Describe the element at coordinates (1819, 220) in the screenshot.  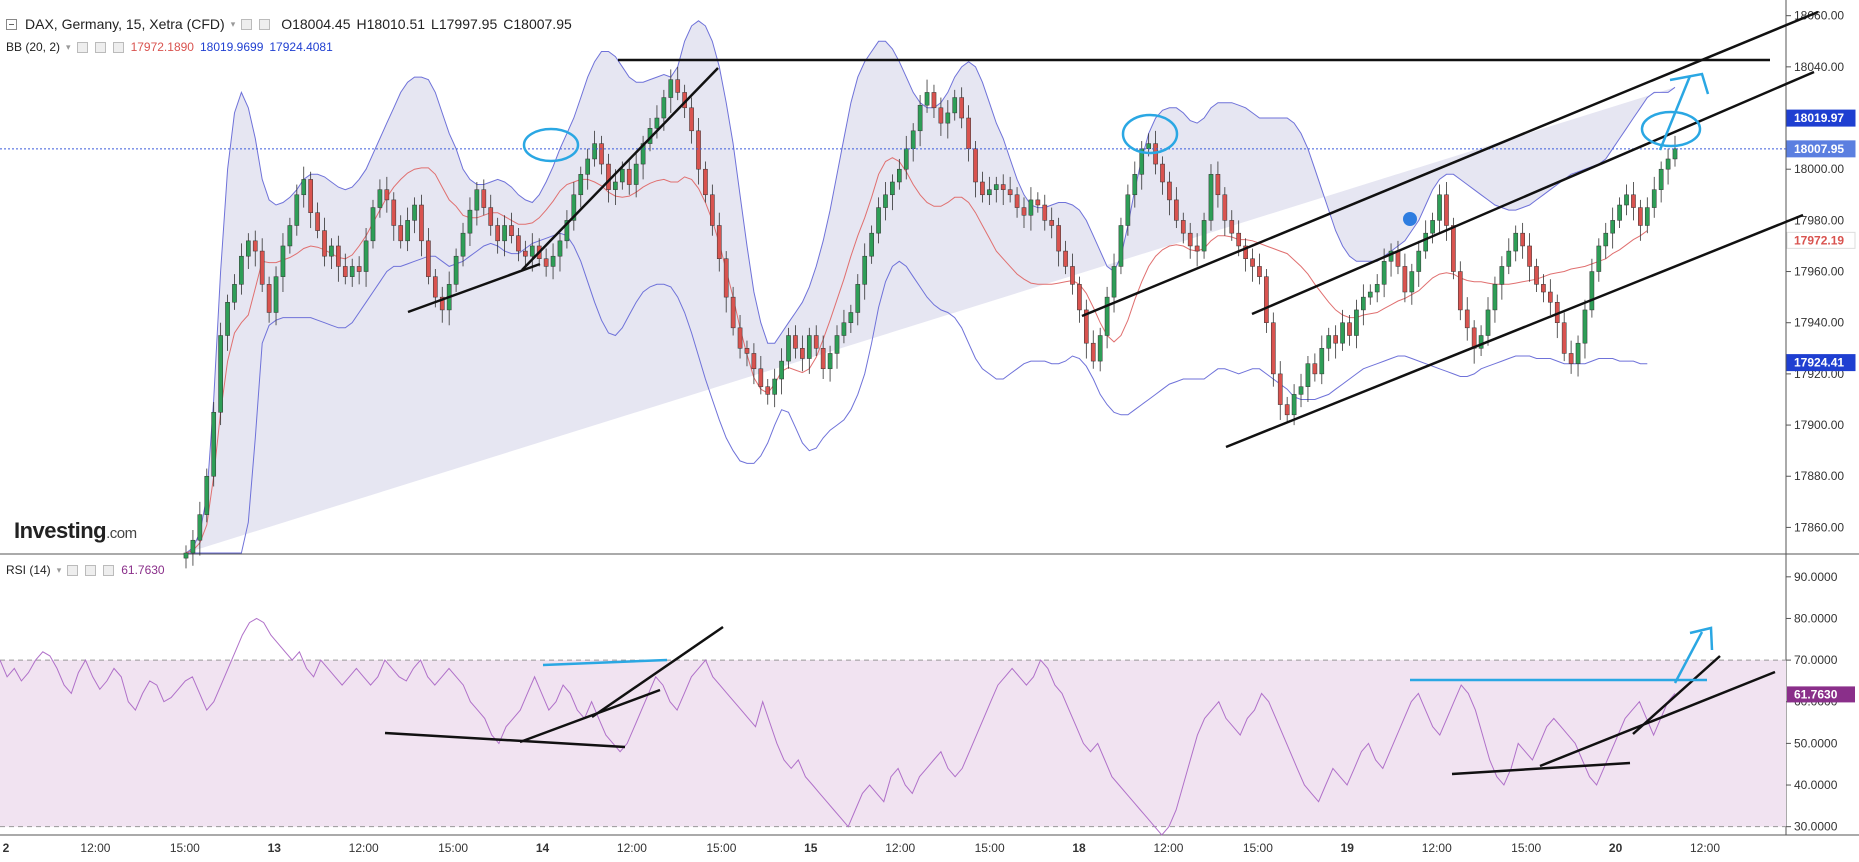
I see `price-tick-label: 17980.00` at that location.